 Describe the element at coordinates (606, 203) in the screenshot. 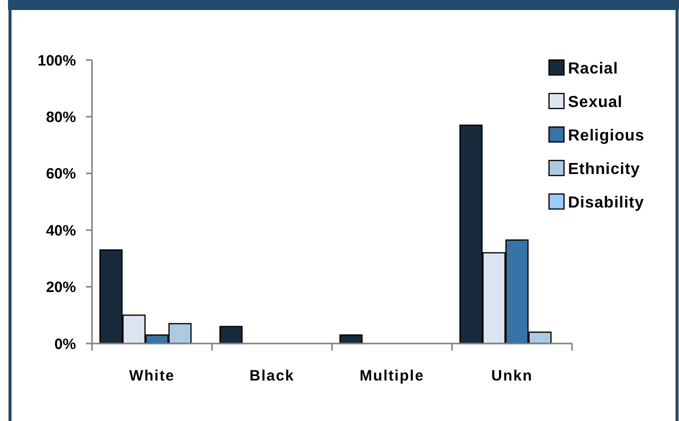

I see `legend-label: Disability` at that location.